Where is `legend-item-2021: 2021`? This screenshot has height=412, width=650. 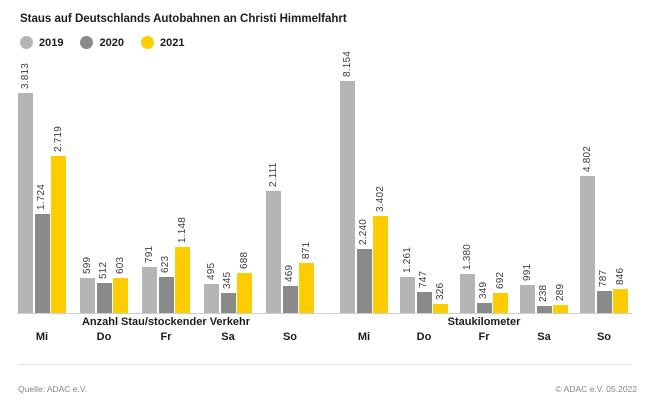
legend-item-2021: 2021 is located at coordinates (162, 42).